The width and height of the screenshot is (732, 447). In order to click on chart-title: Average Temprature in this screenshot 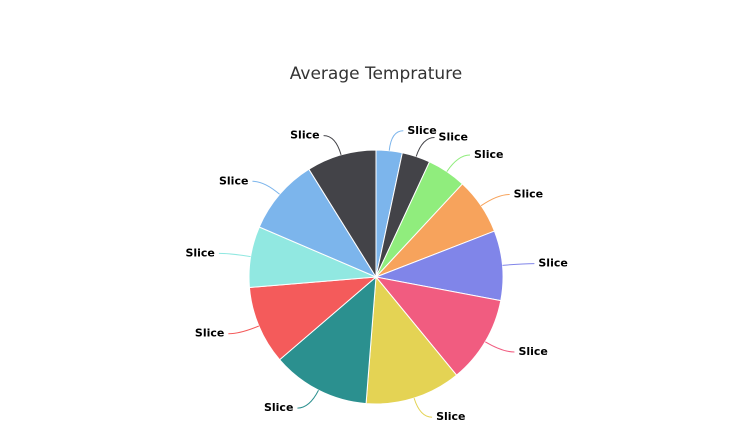, I will do `click(376, 74)`.